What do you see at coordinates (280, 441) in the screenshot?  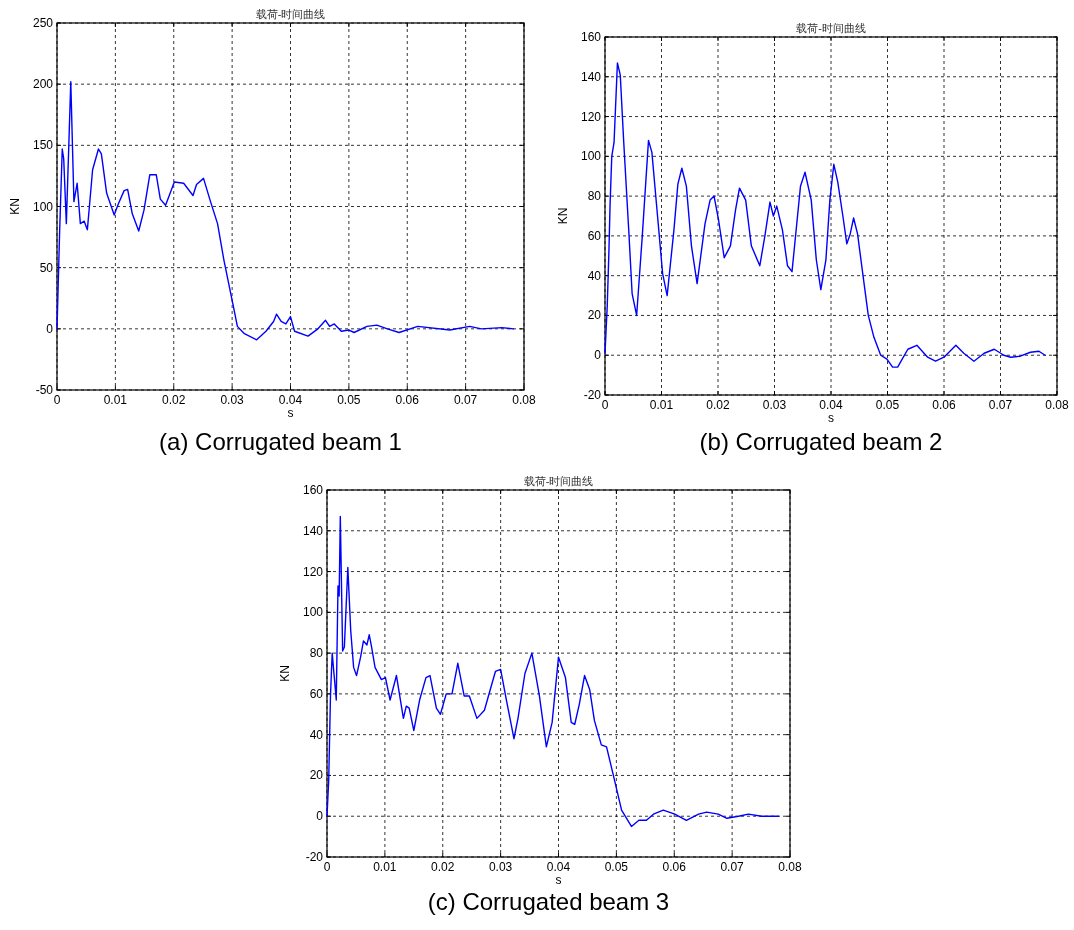 I see `text: (a) Corrugated beam 1` at bounding box center [280, 441].